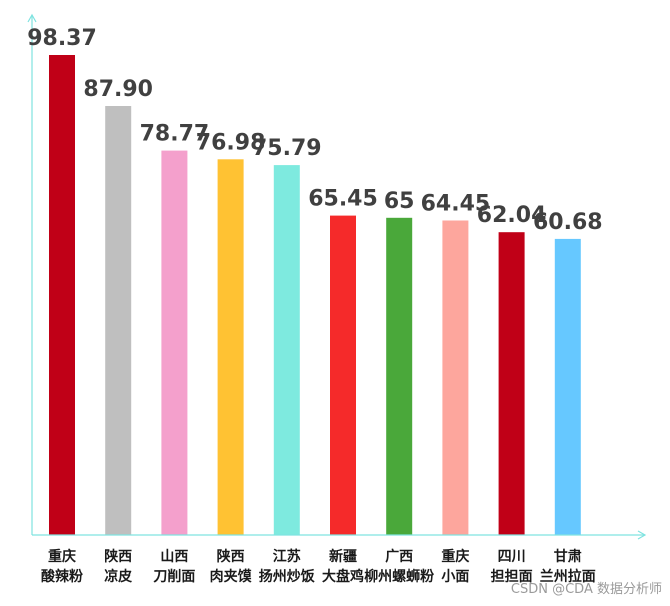 The width and height of the screenshot is (670, 606). Describe the element at coordinates (568, 222) in the screenshot. I see `value-label: 60.68` at that location.